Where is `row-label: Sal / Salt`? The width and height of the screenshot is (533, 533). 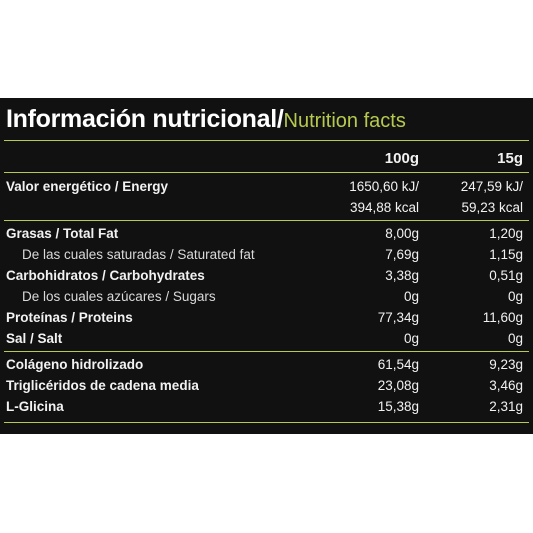
row-label: Sal / Salt is located at coordinates (34, 338).